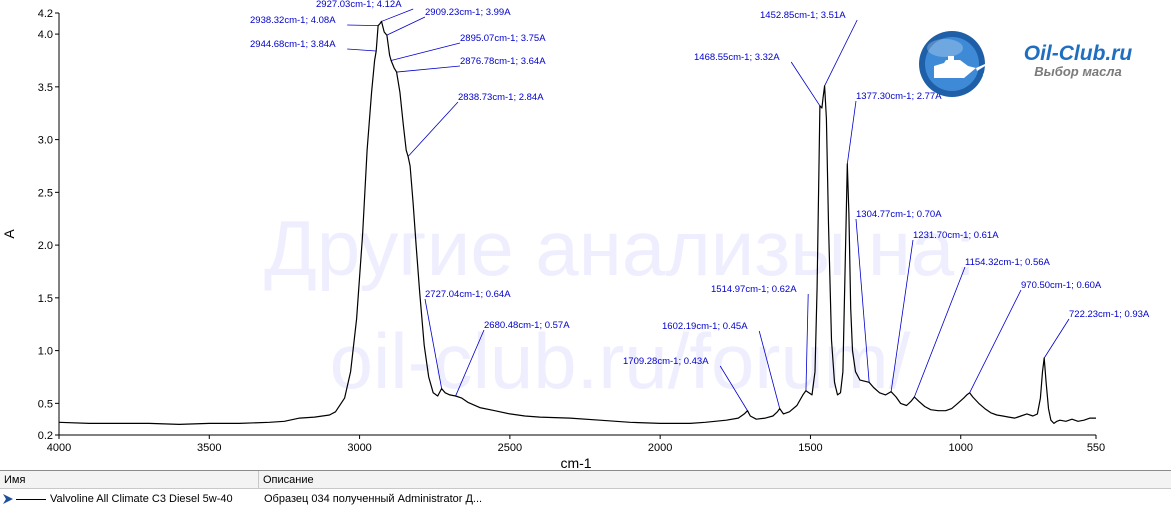 The image size is (1171, 510). Describe the element at coordinates (45, 88) in the screenshot. I see `y-tick-label: 3.5` at that location.